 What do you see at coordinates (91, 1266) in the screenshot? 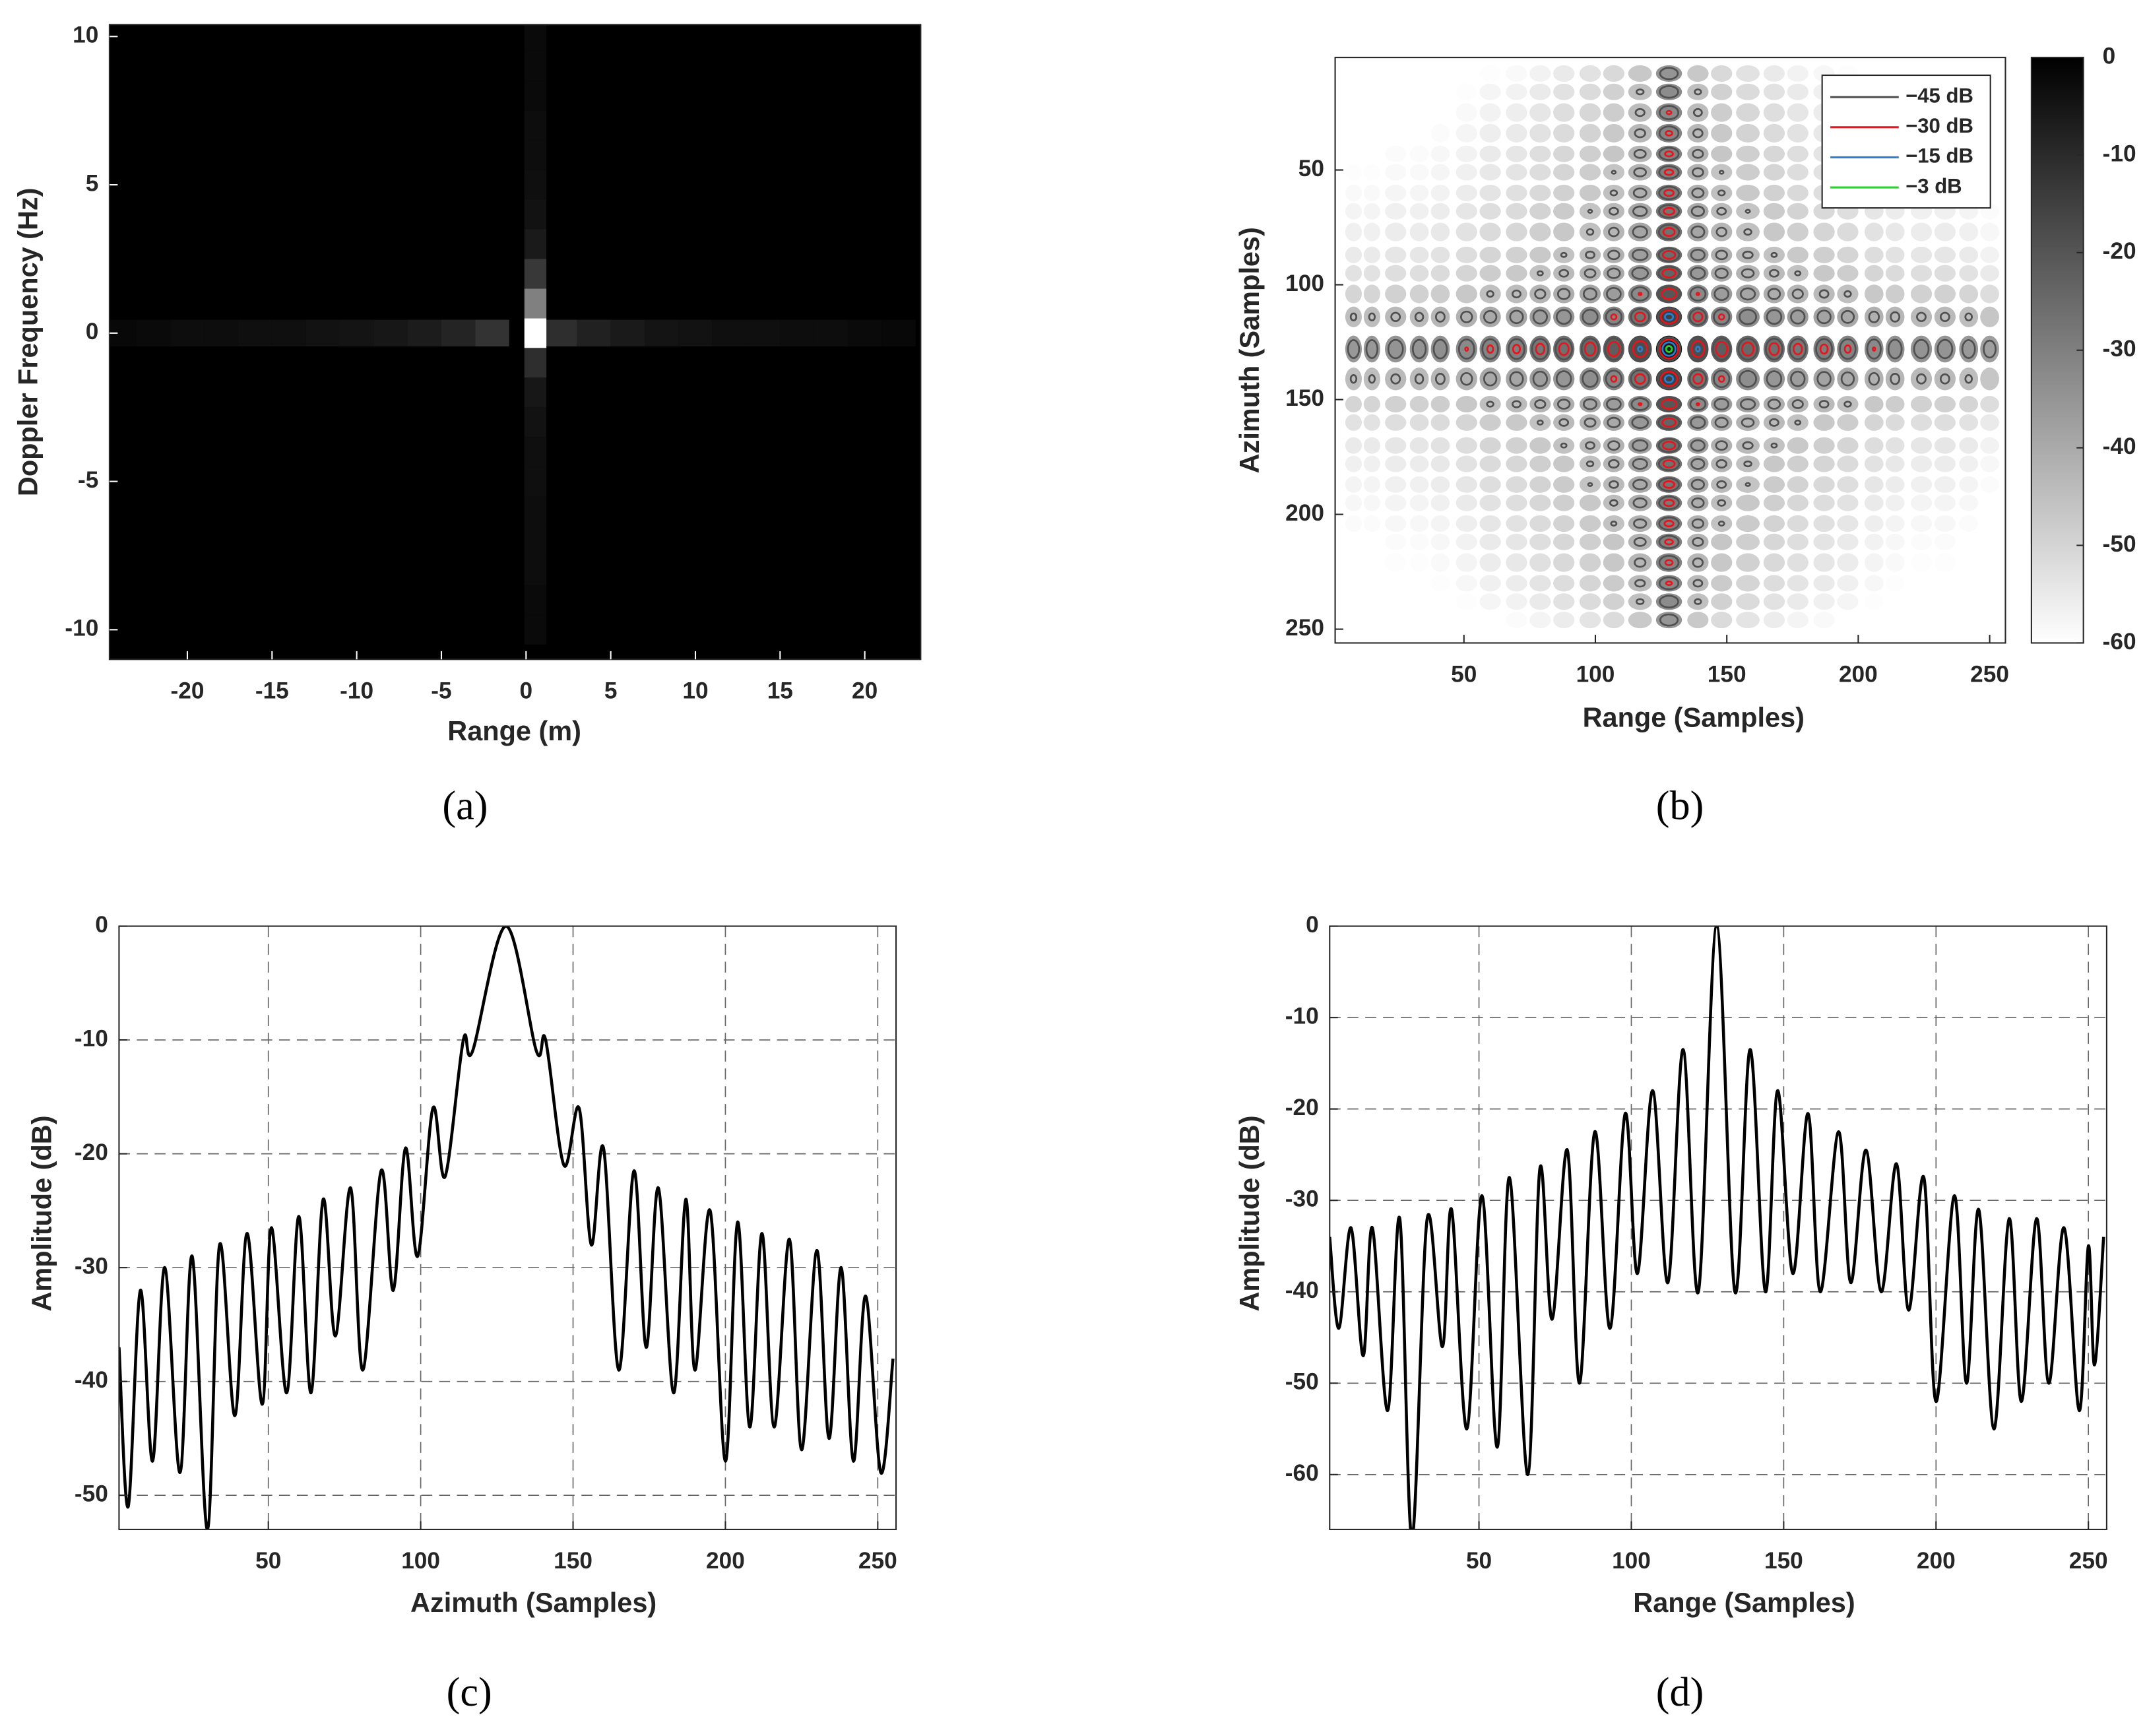
I see `y-tick-label: -30` at bounding box center [91, 1266].